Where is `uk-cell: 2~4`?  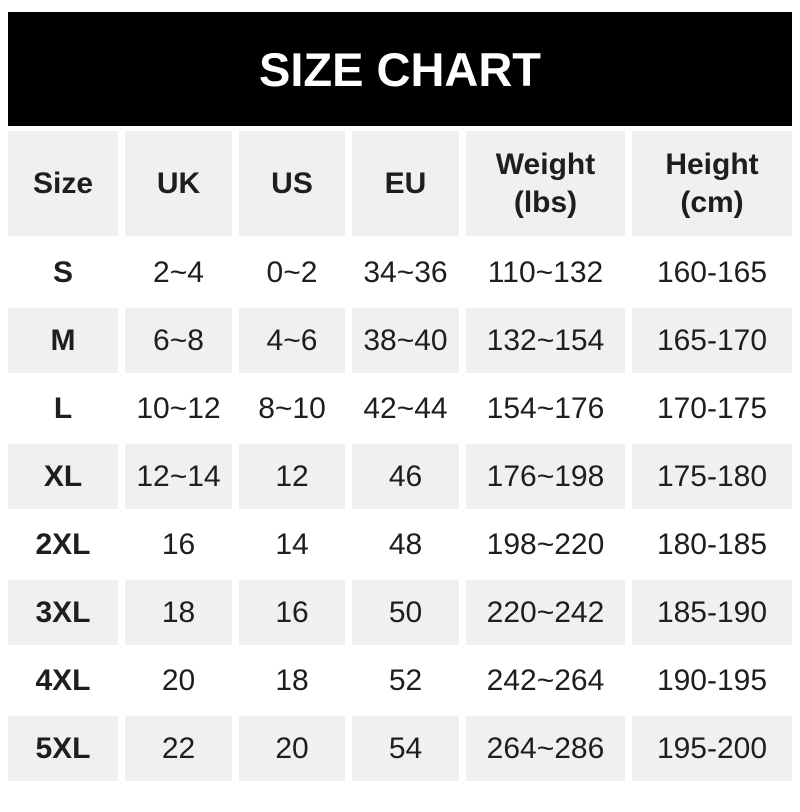 uk-cell: 2~4 is located at coordinates (178, 272).